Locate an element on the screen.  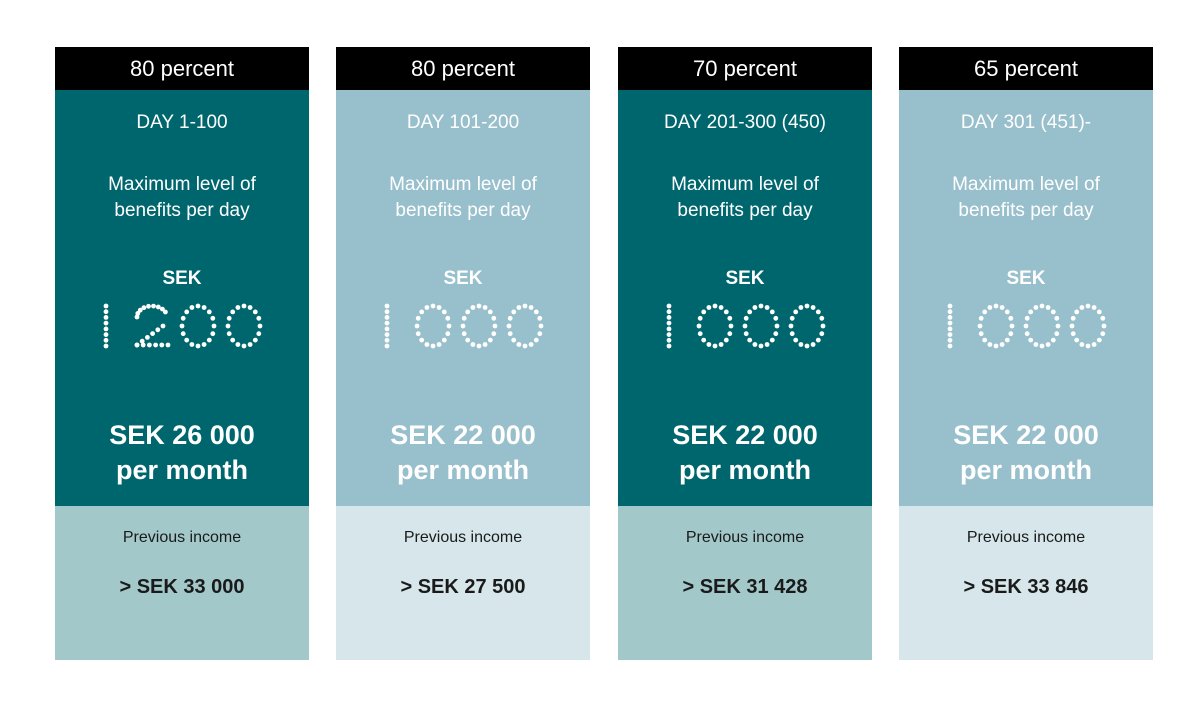
day-range: DAY 1-100 is located at coordinates (182, 122).